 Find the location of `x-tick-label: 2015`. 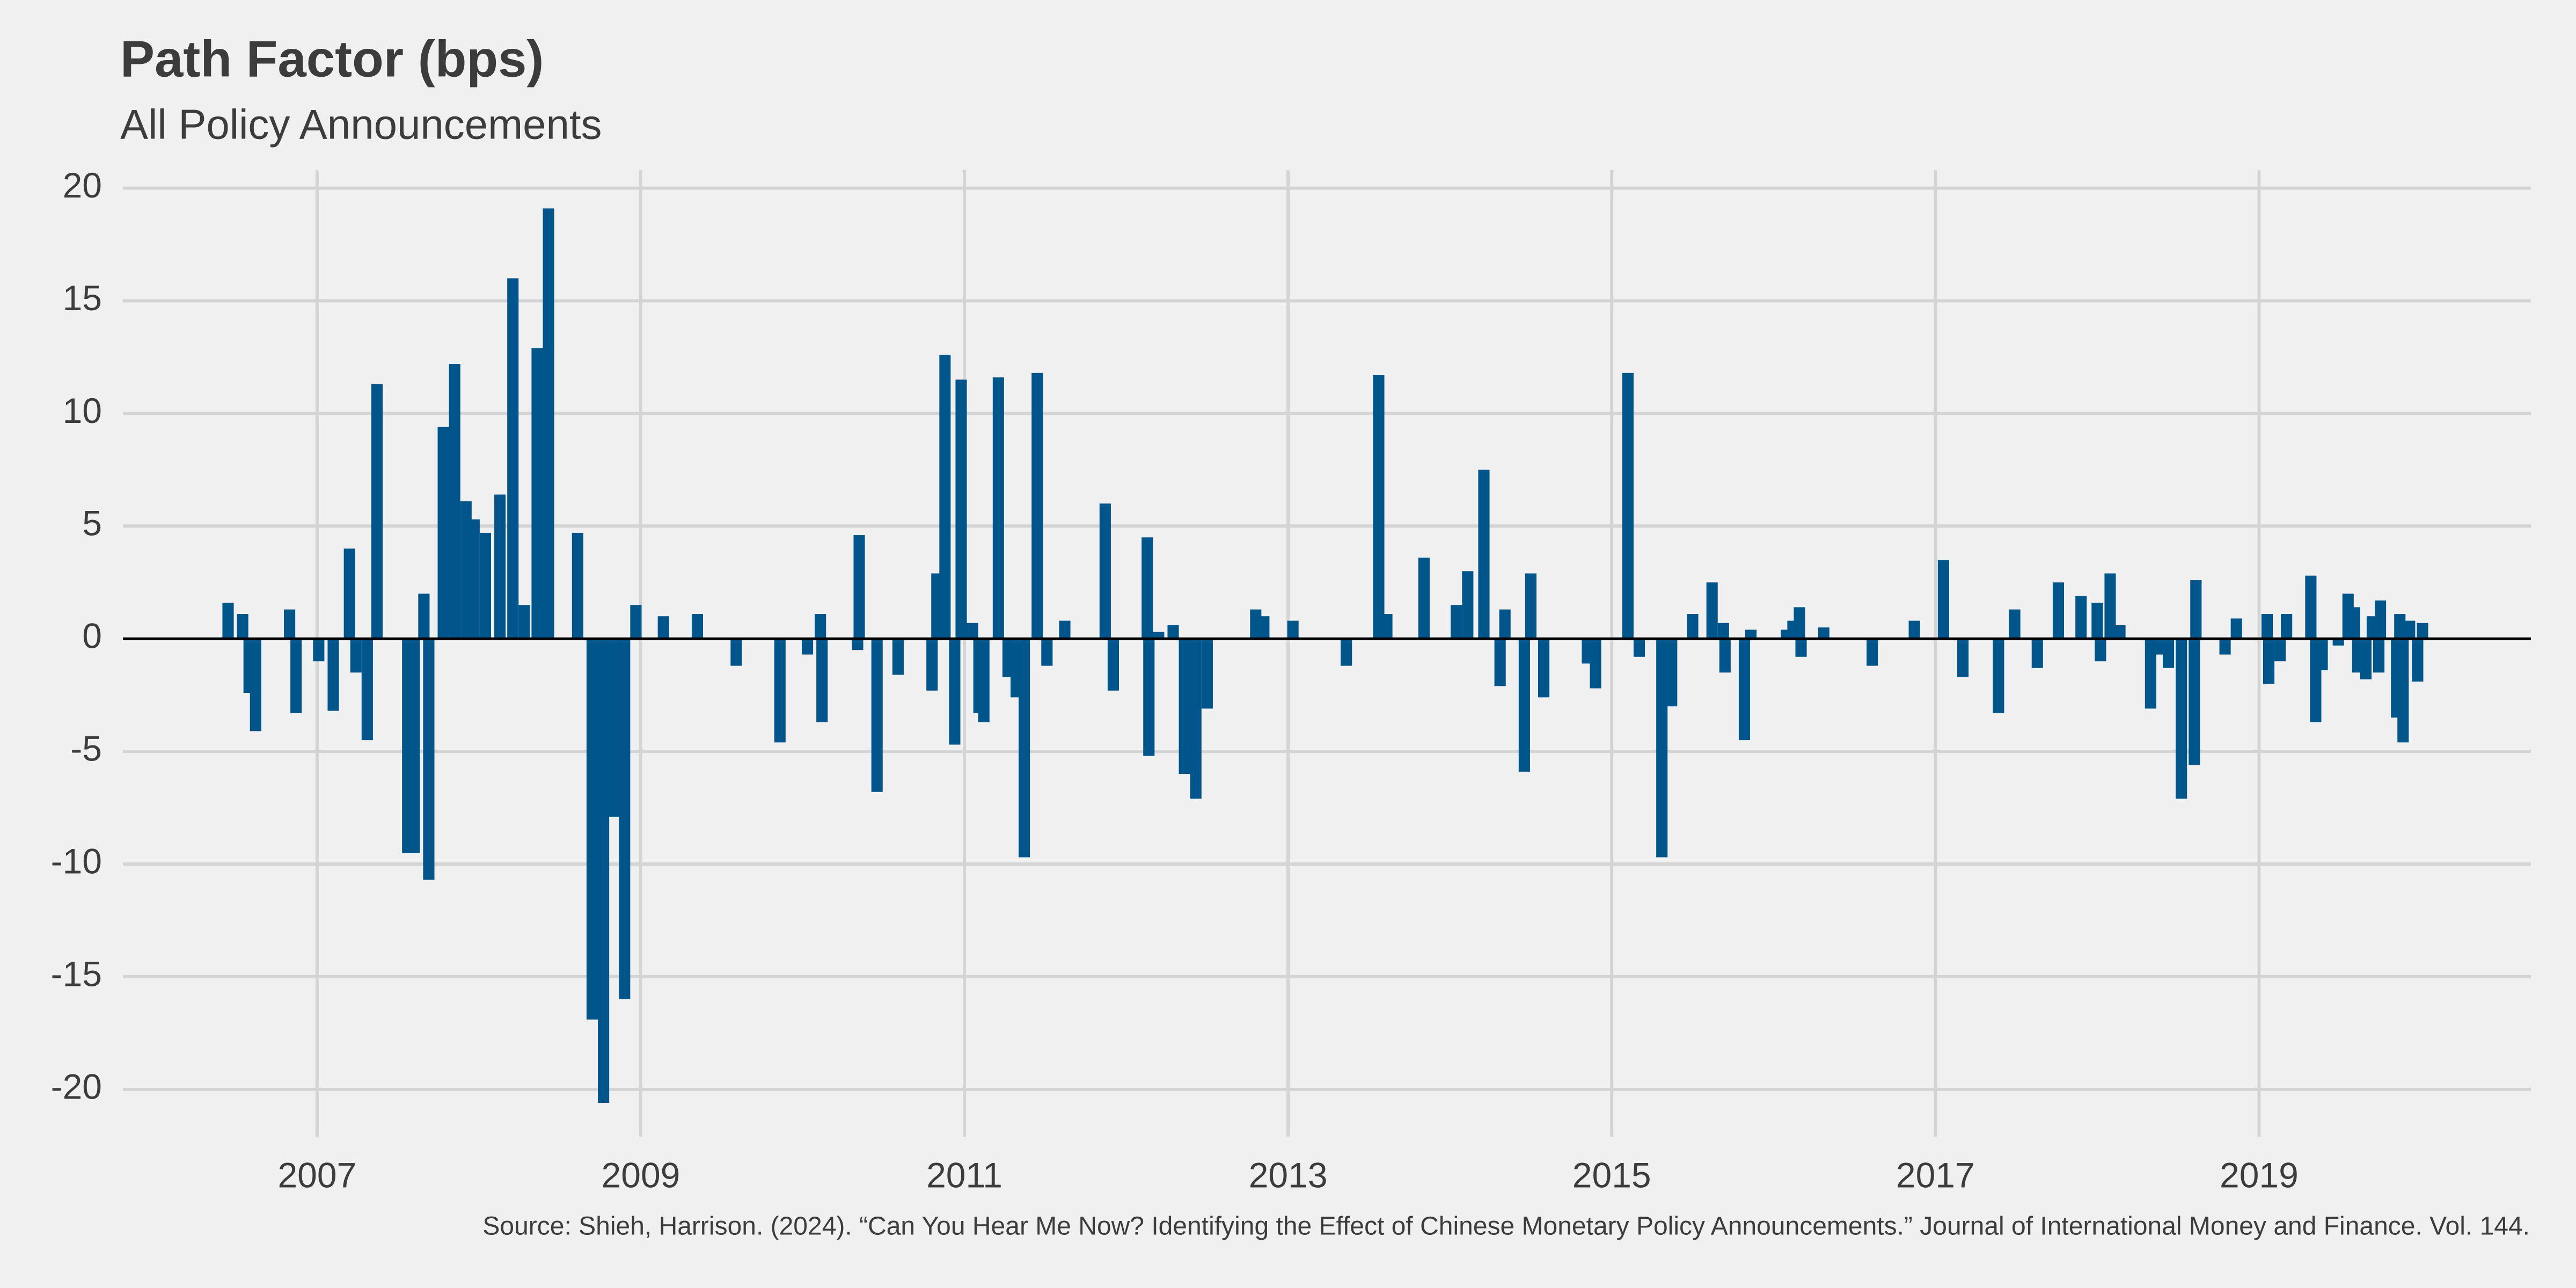

x-tick-label: 2015 is located at coordinates (1611, 1175).